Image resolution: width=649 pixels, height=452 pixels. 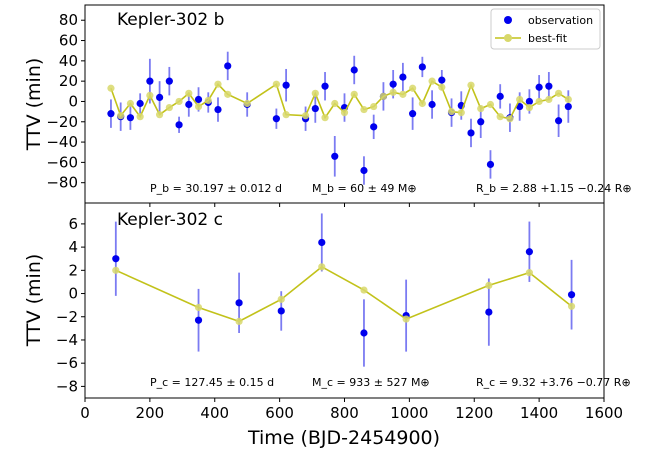 I want to click on y-tick-label: −60, so click(x=62, y=162).